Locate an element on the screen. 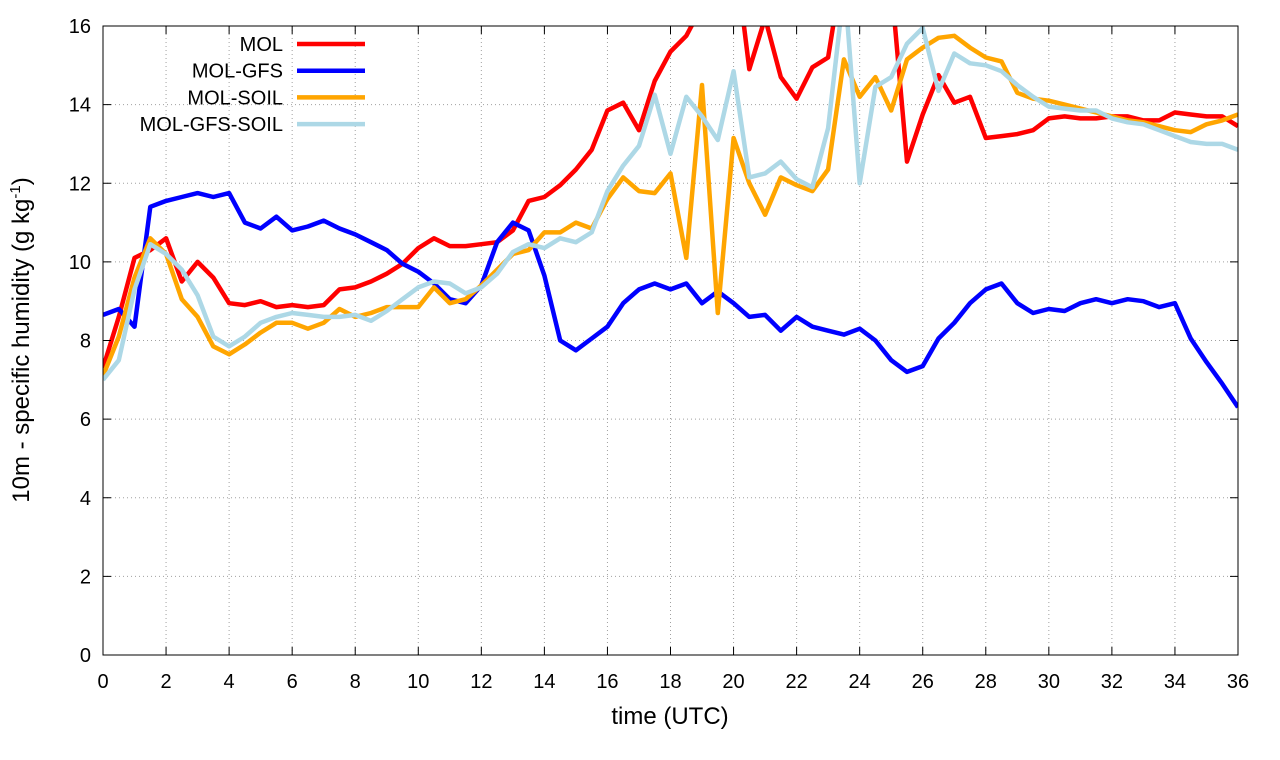  x-tick-label: 18 is located at coordinates (670, 682).